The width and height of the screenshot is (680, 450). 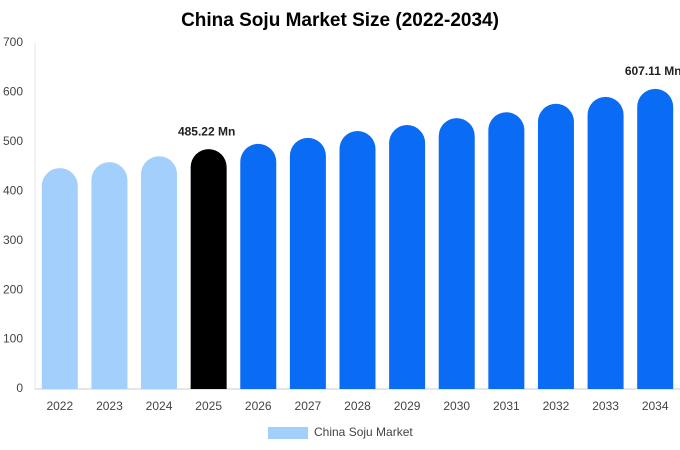 I want to click on x-tick-label: 2028, so click(x=357, y=406).